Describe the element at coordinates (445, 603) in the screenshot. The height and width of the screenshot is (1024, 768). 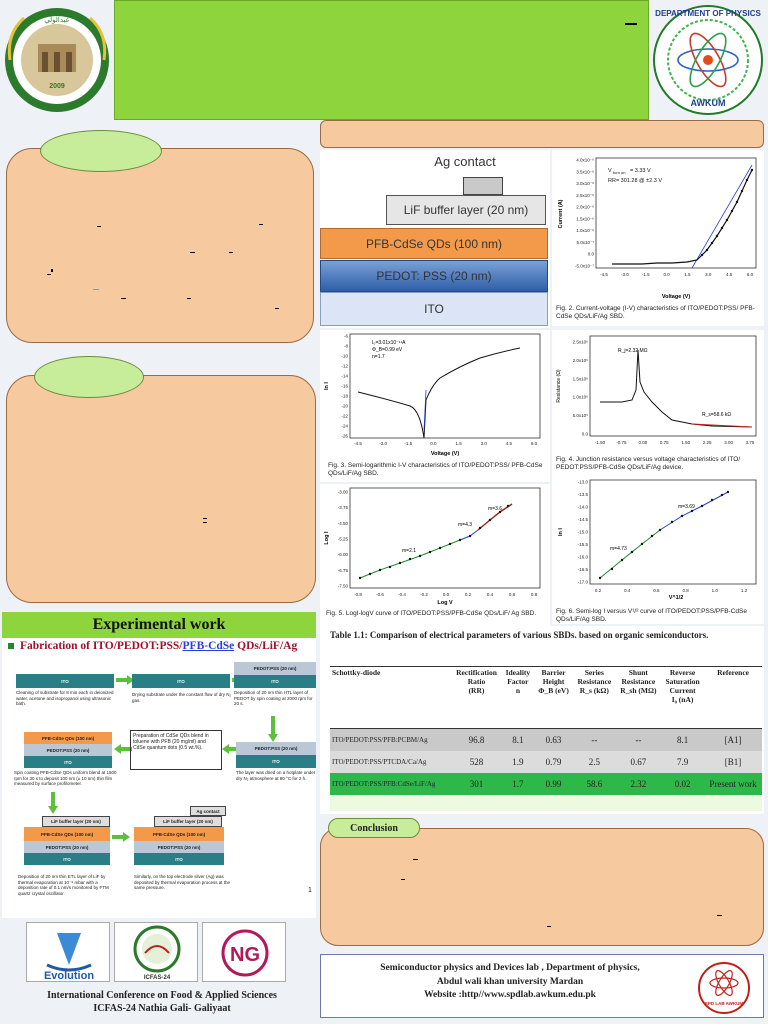
I see `fig5-xlabel: Log V` at that location.